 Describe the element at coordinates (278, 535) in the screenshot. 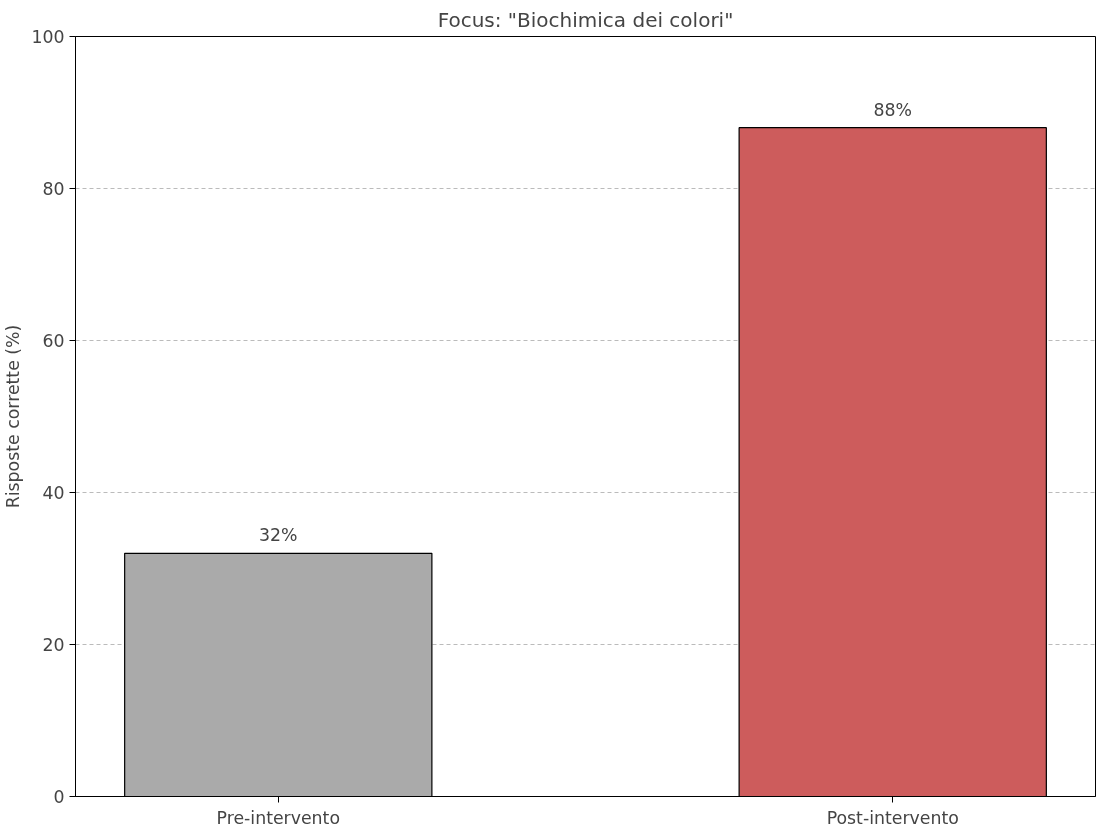

I see `data-label: 32%` at that location.